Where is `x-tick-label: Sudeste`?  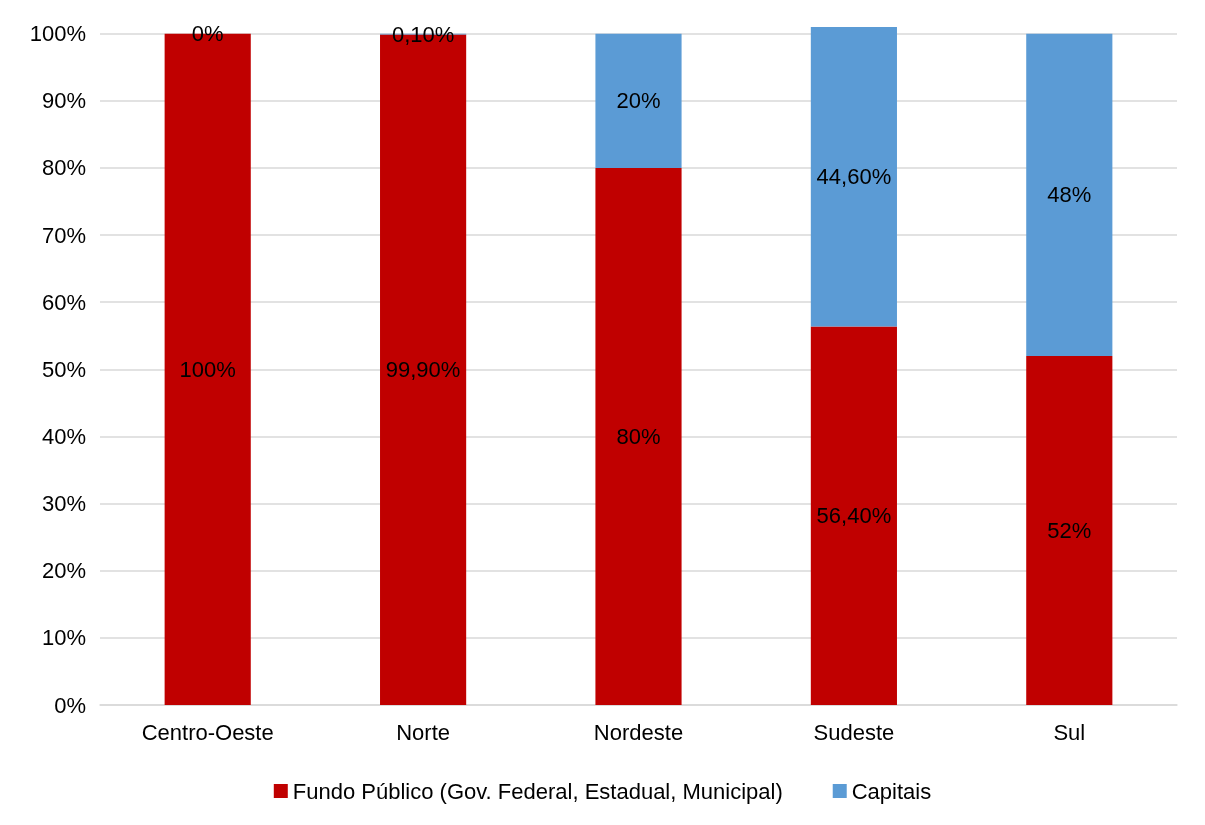
x-tick-label: Sudeste is located at coordinates (854, 732).